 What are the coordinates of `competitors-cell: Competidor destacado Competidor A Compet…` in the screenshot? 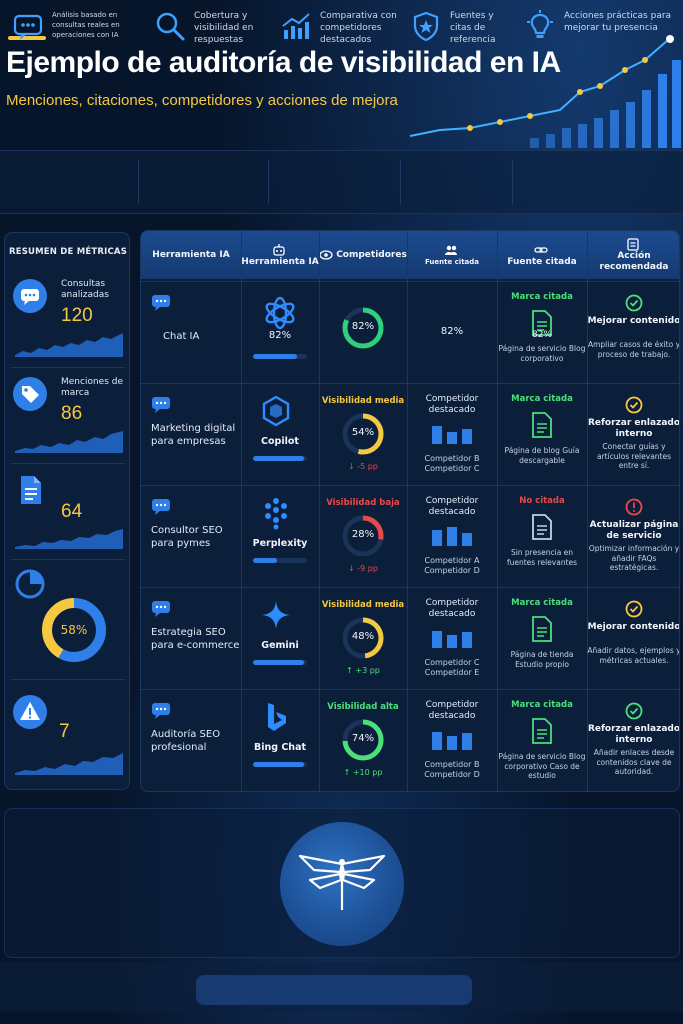 It's located at (452, 537).